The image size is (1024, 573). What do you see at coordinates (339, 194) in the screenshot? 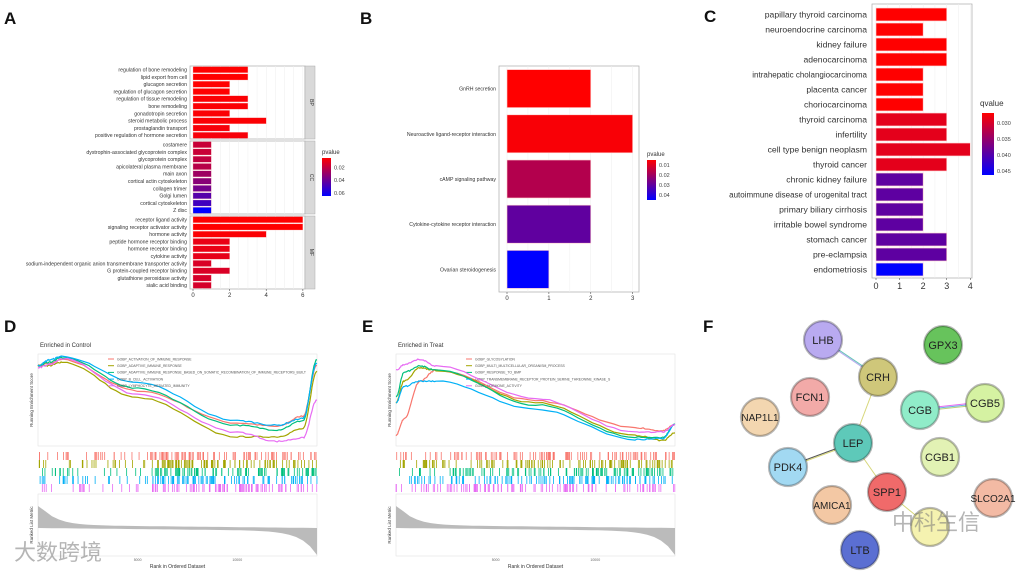
I see `legend-tick-label: 0.06` at bounding box center [339, 194].